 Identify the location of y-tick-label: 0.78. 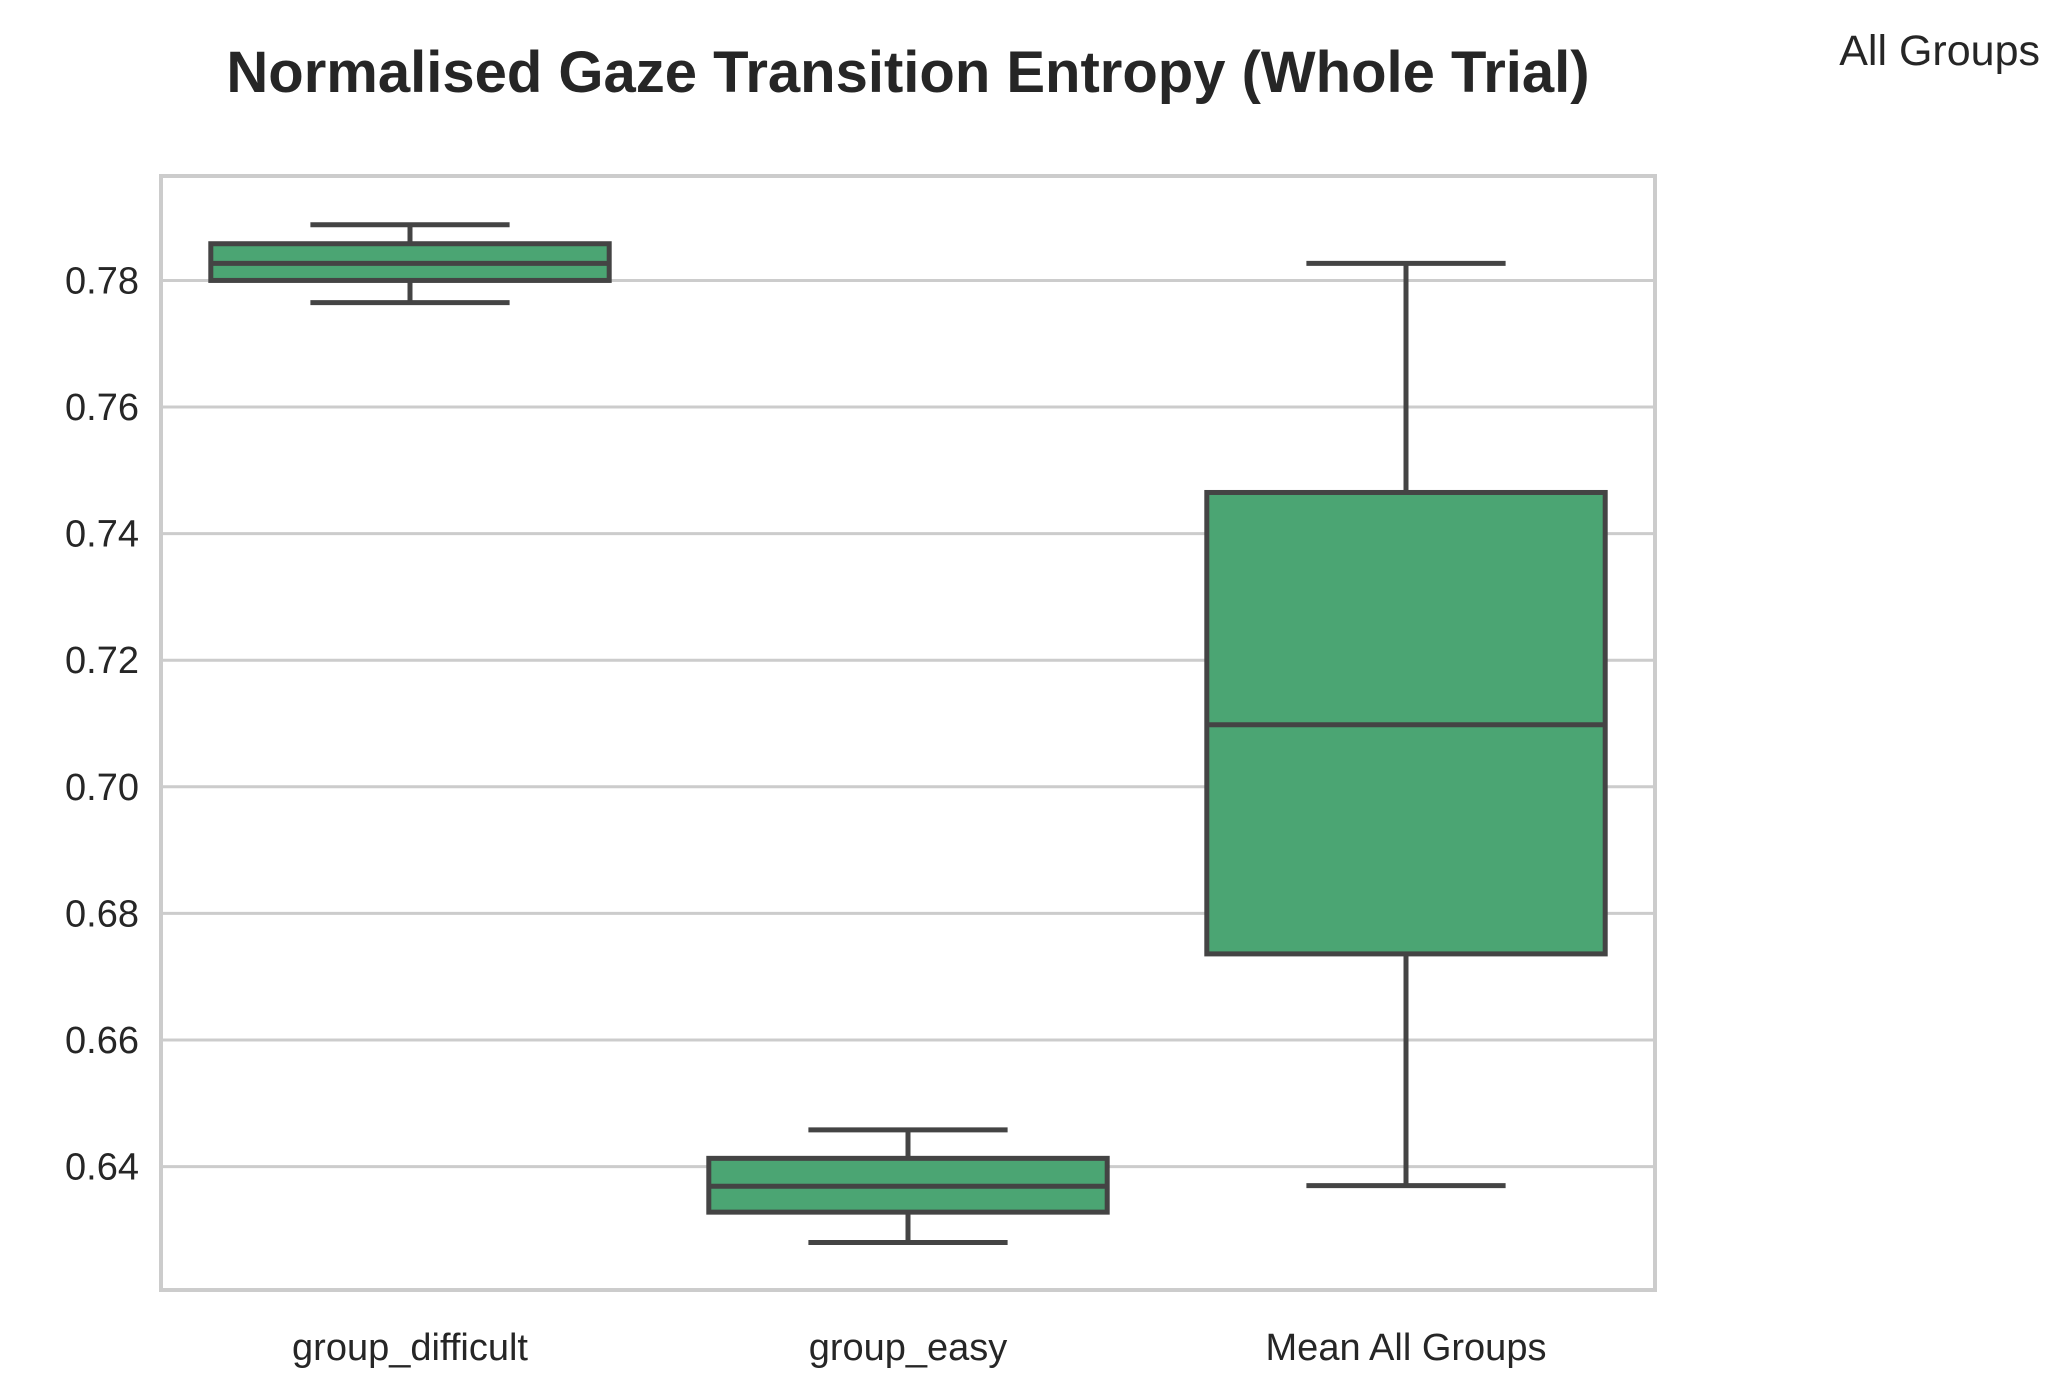
(102, 281).